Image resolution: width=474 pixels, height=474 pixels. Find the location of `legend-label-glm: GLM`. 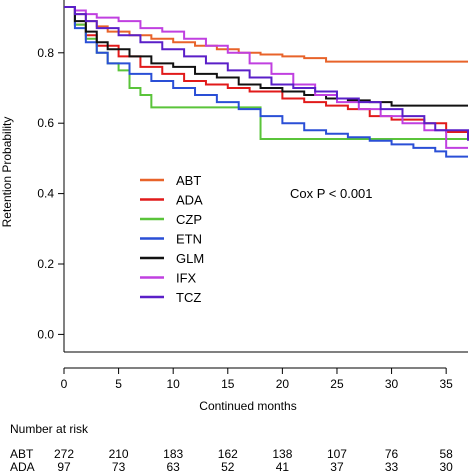

legend-label-glm: GLM is located at coordinates (190, 258).